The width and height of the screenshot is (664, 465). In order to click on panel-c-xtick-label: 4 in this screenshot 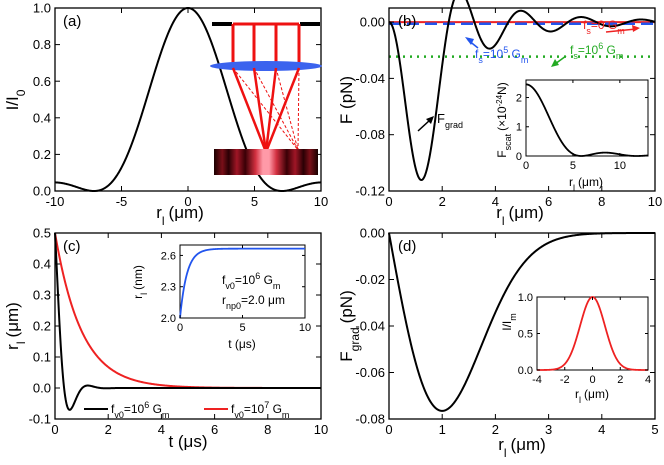, I will do `click(161, 429)`.